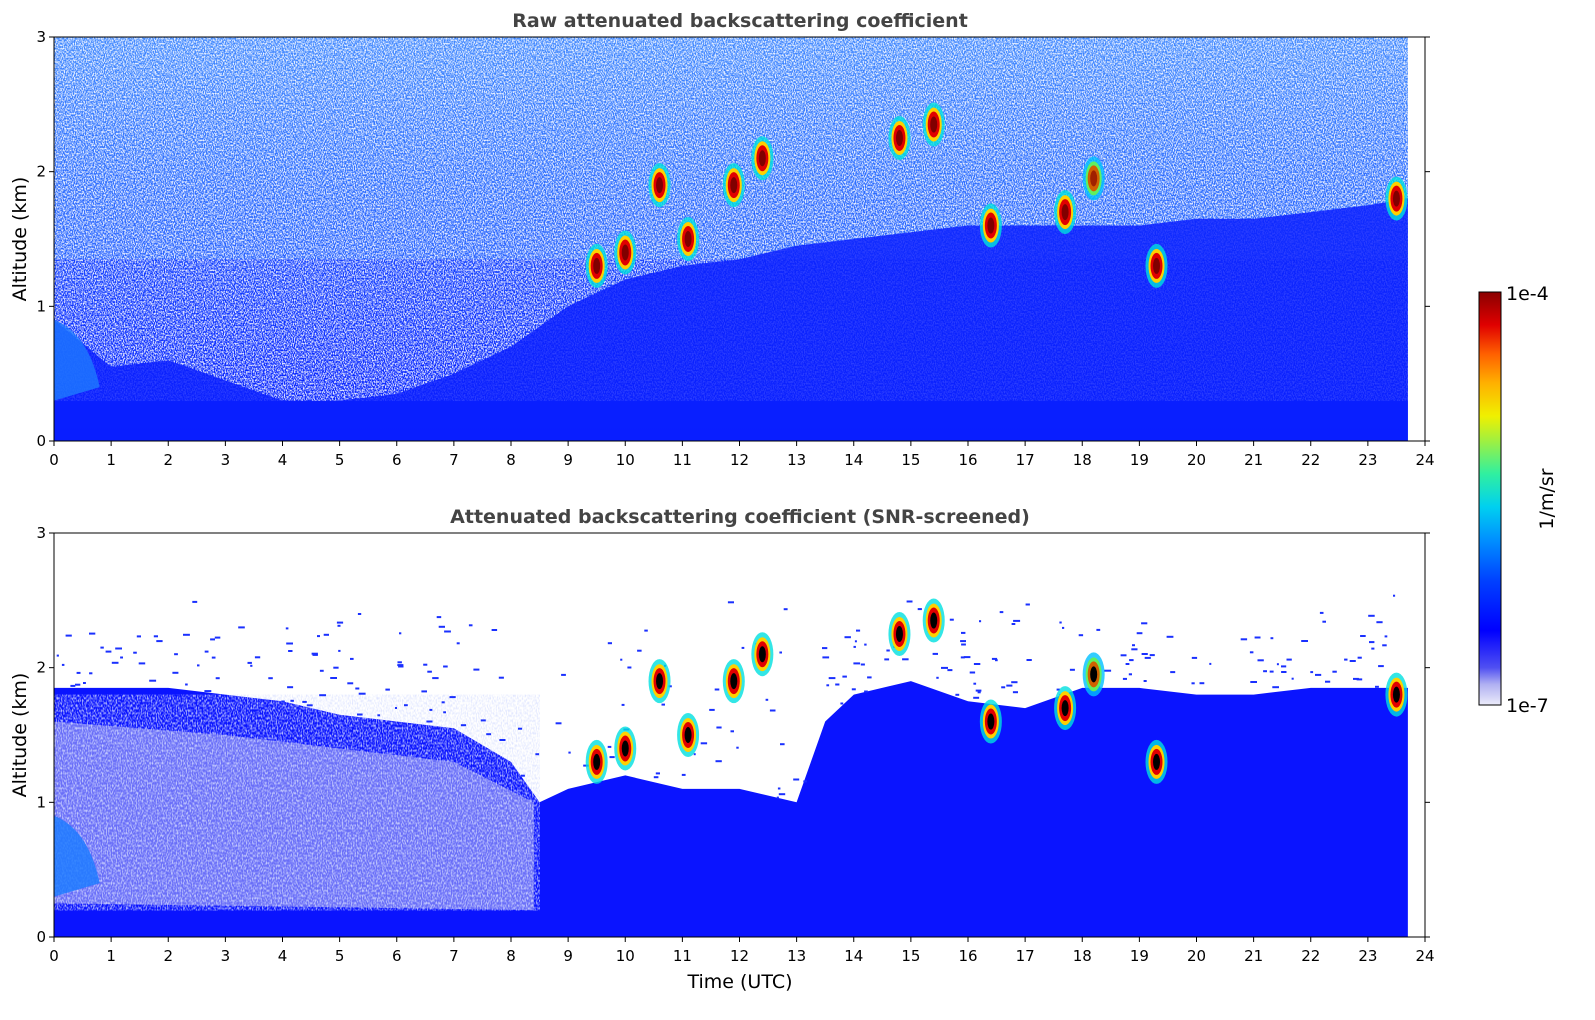 The width and height of the screenshot is (1595, 1020). What do you see at coordinates (54, 460) in the screenshot?
I see `x-tick-label: 0` at bounding box center [54, 460].